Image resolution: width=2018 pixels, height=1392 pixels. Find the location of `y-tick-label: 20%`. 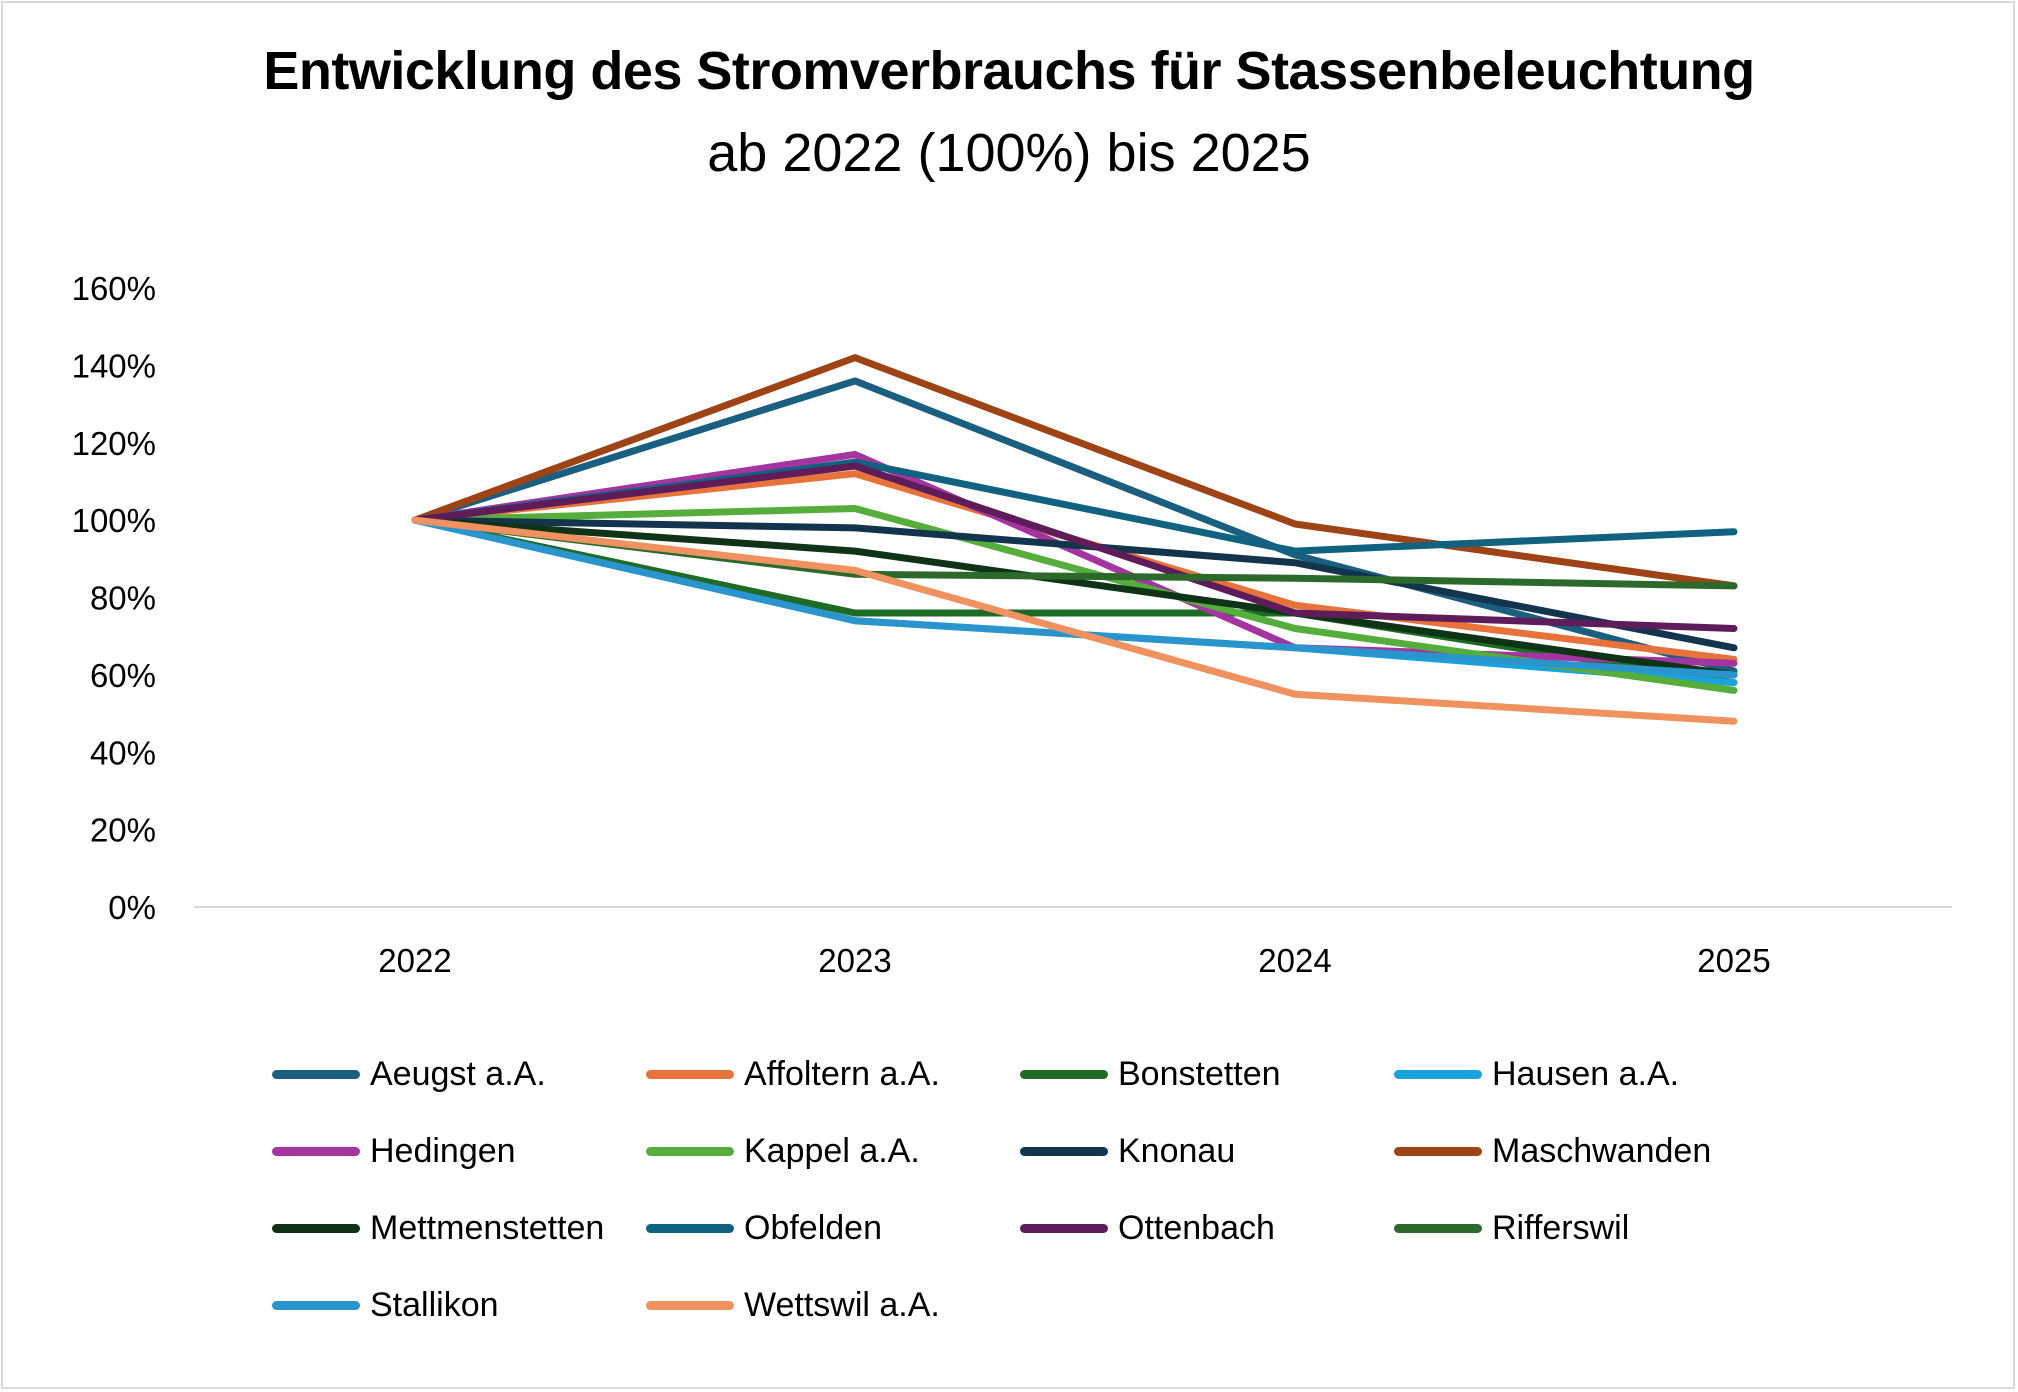

y-tick-label: 20% is located at coordinates (123, 830).